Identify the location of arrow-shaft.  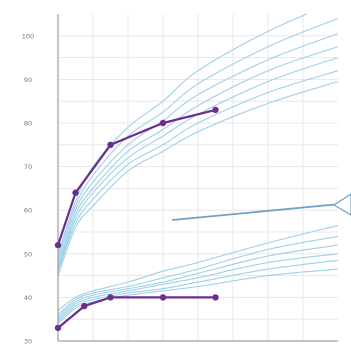
(256, 212).